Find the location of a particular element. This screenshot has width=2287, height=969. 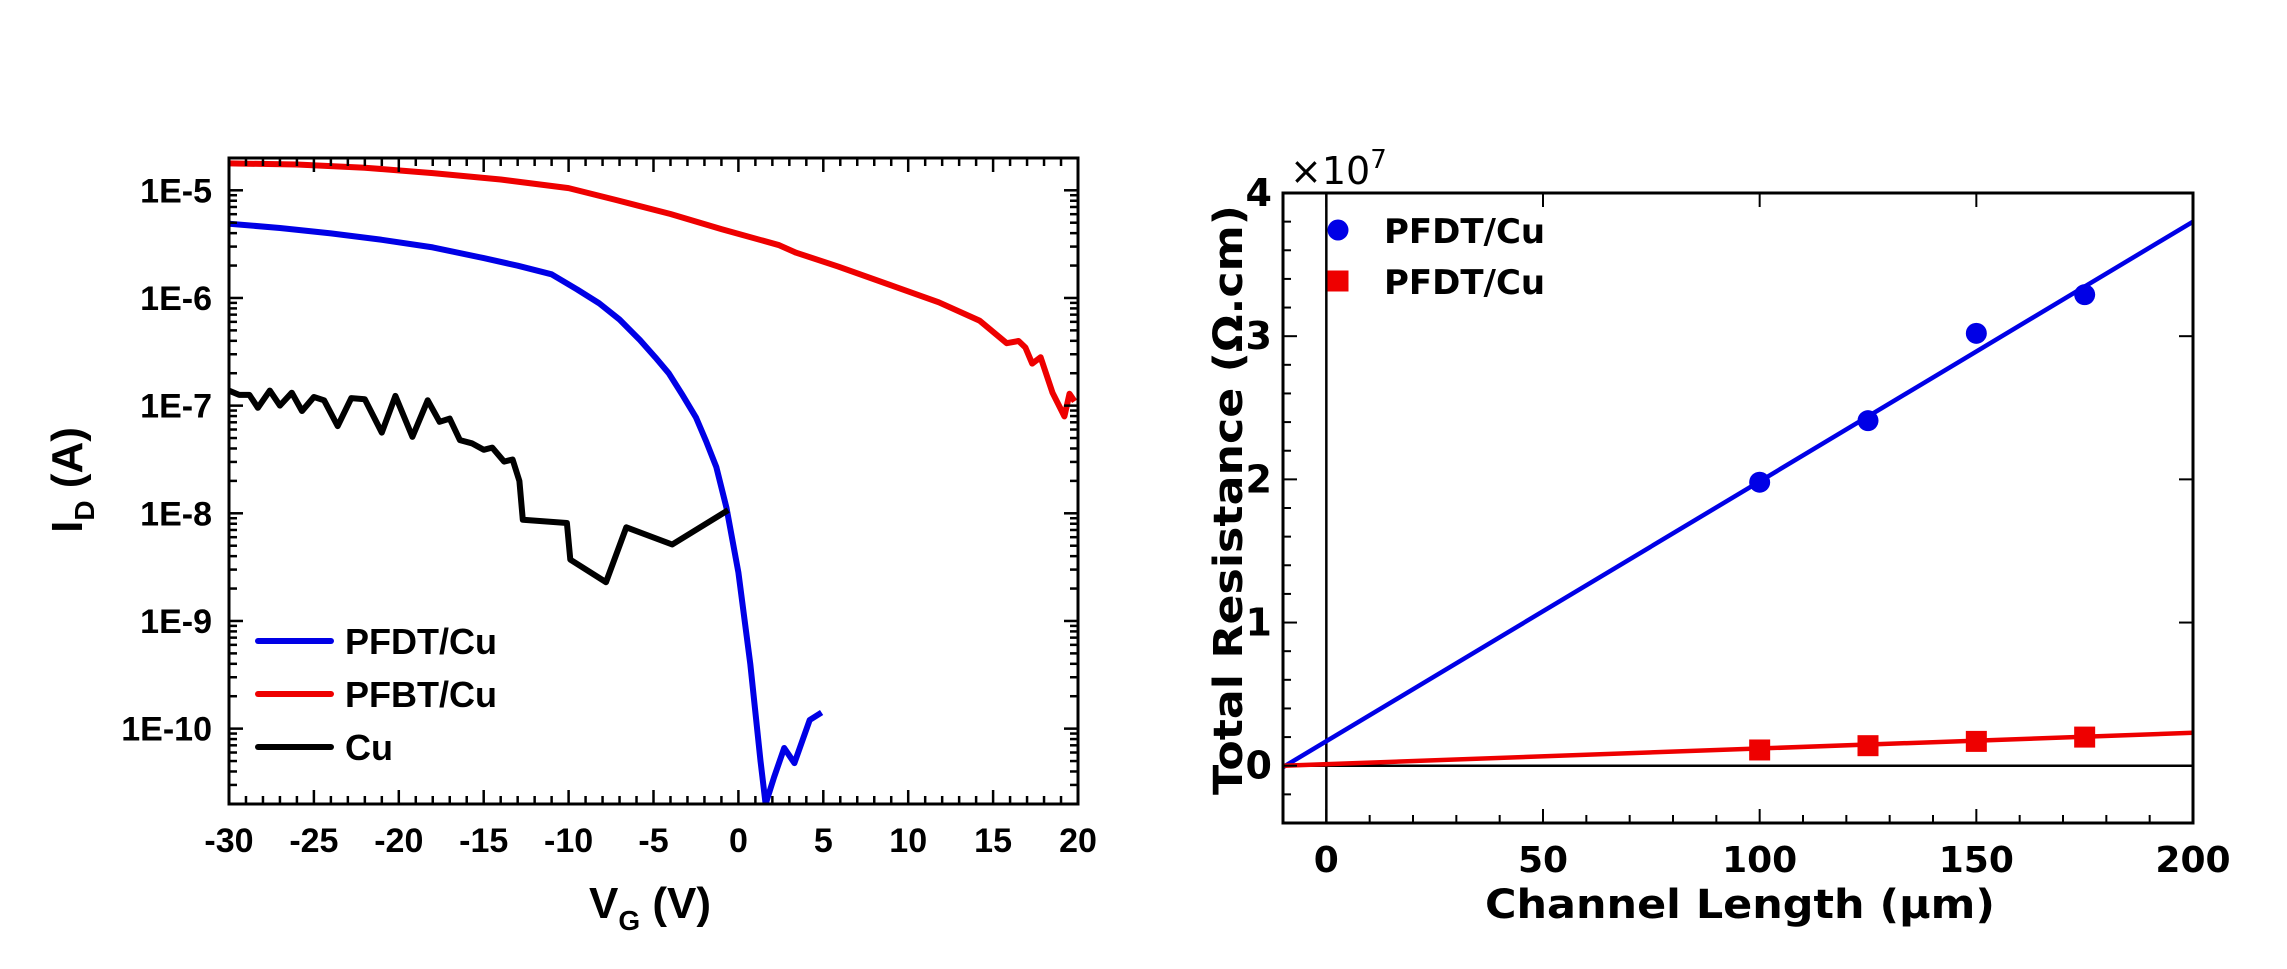

fit-line-square is located at coordinates (1738, 749).